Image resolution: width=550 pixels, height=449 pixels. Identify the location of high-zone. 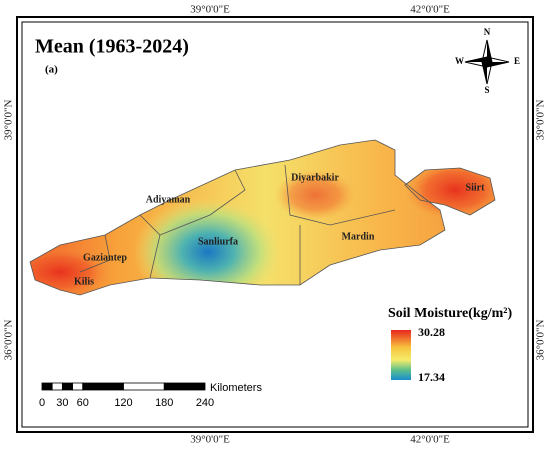
(315, 195).